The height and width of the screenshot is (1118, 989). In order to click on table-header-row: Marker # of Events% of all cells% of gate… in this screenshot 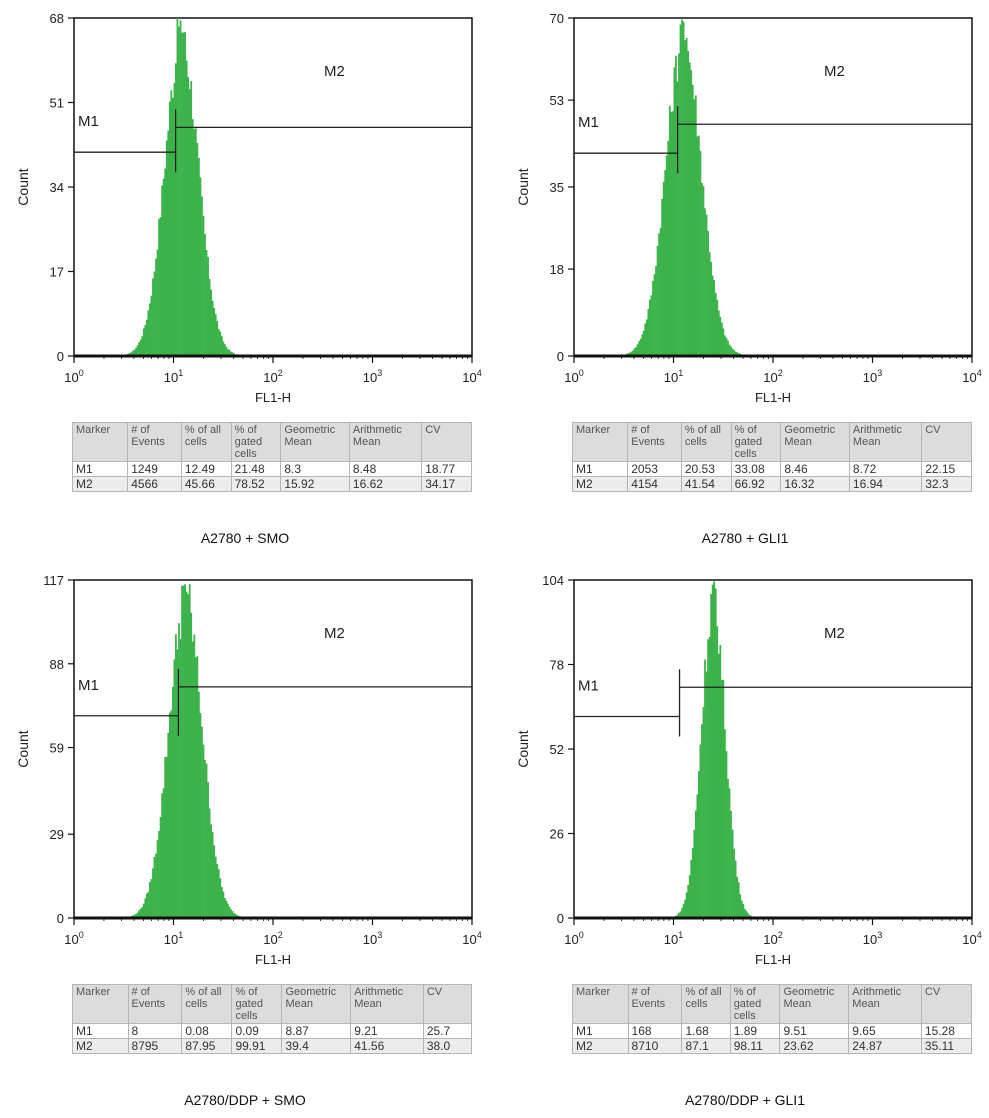, I will do `click(271, 442)`.